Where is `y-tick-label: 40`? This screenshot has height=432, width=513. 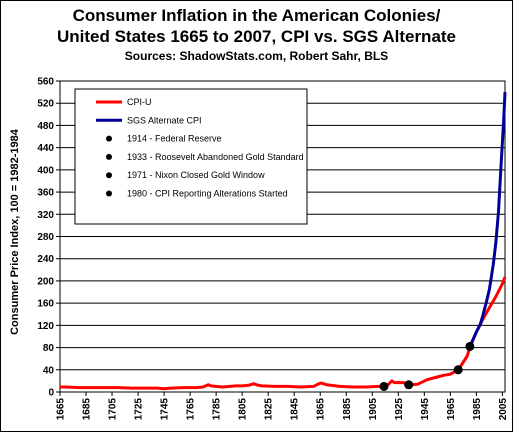
y-tick-label: 40 is located at coordinates (49, 370).